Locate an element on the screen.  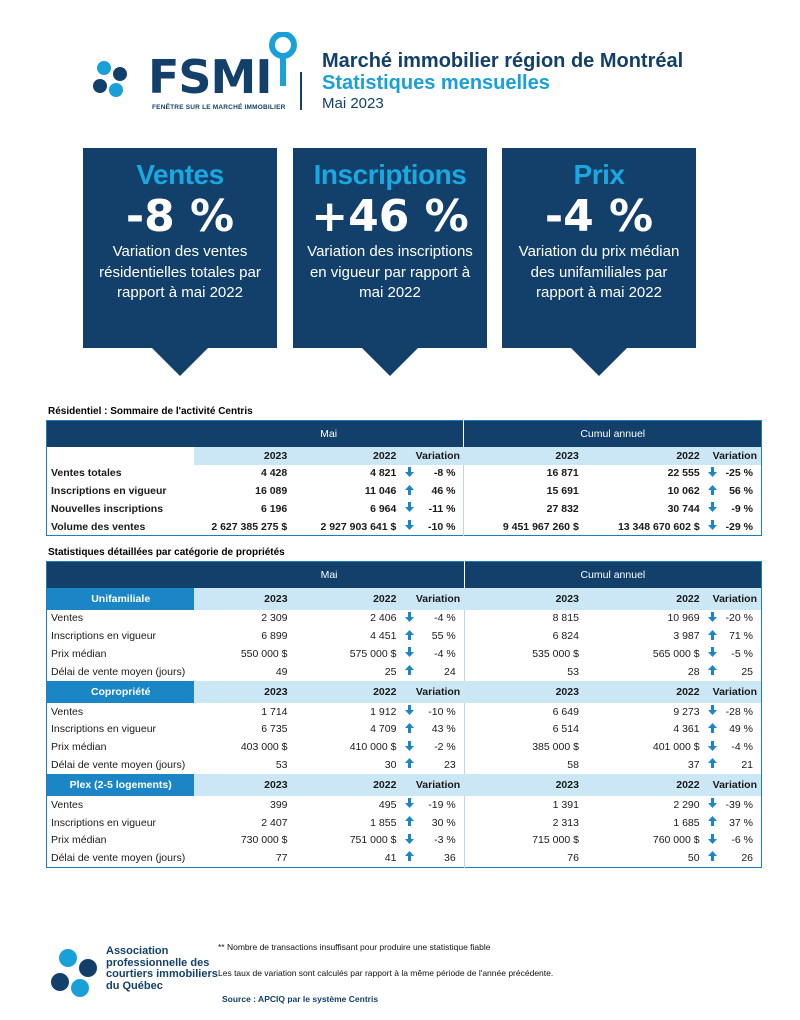
ytd-current-value: 15 691 is located at coordinates (523, 491).